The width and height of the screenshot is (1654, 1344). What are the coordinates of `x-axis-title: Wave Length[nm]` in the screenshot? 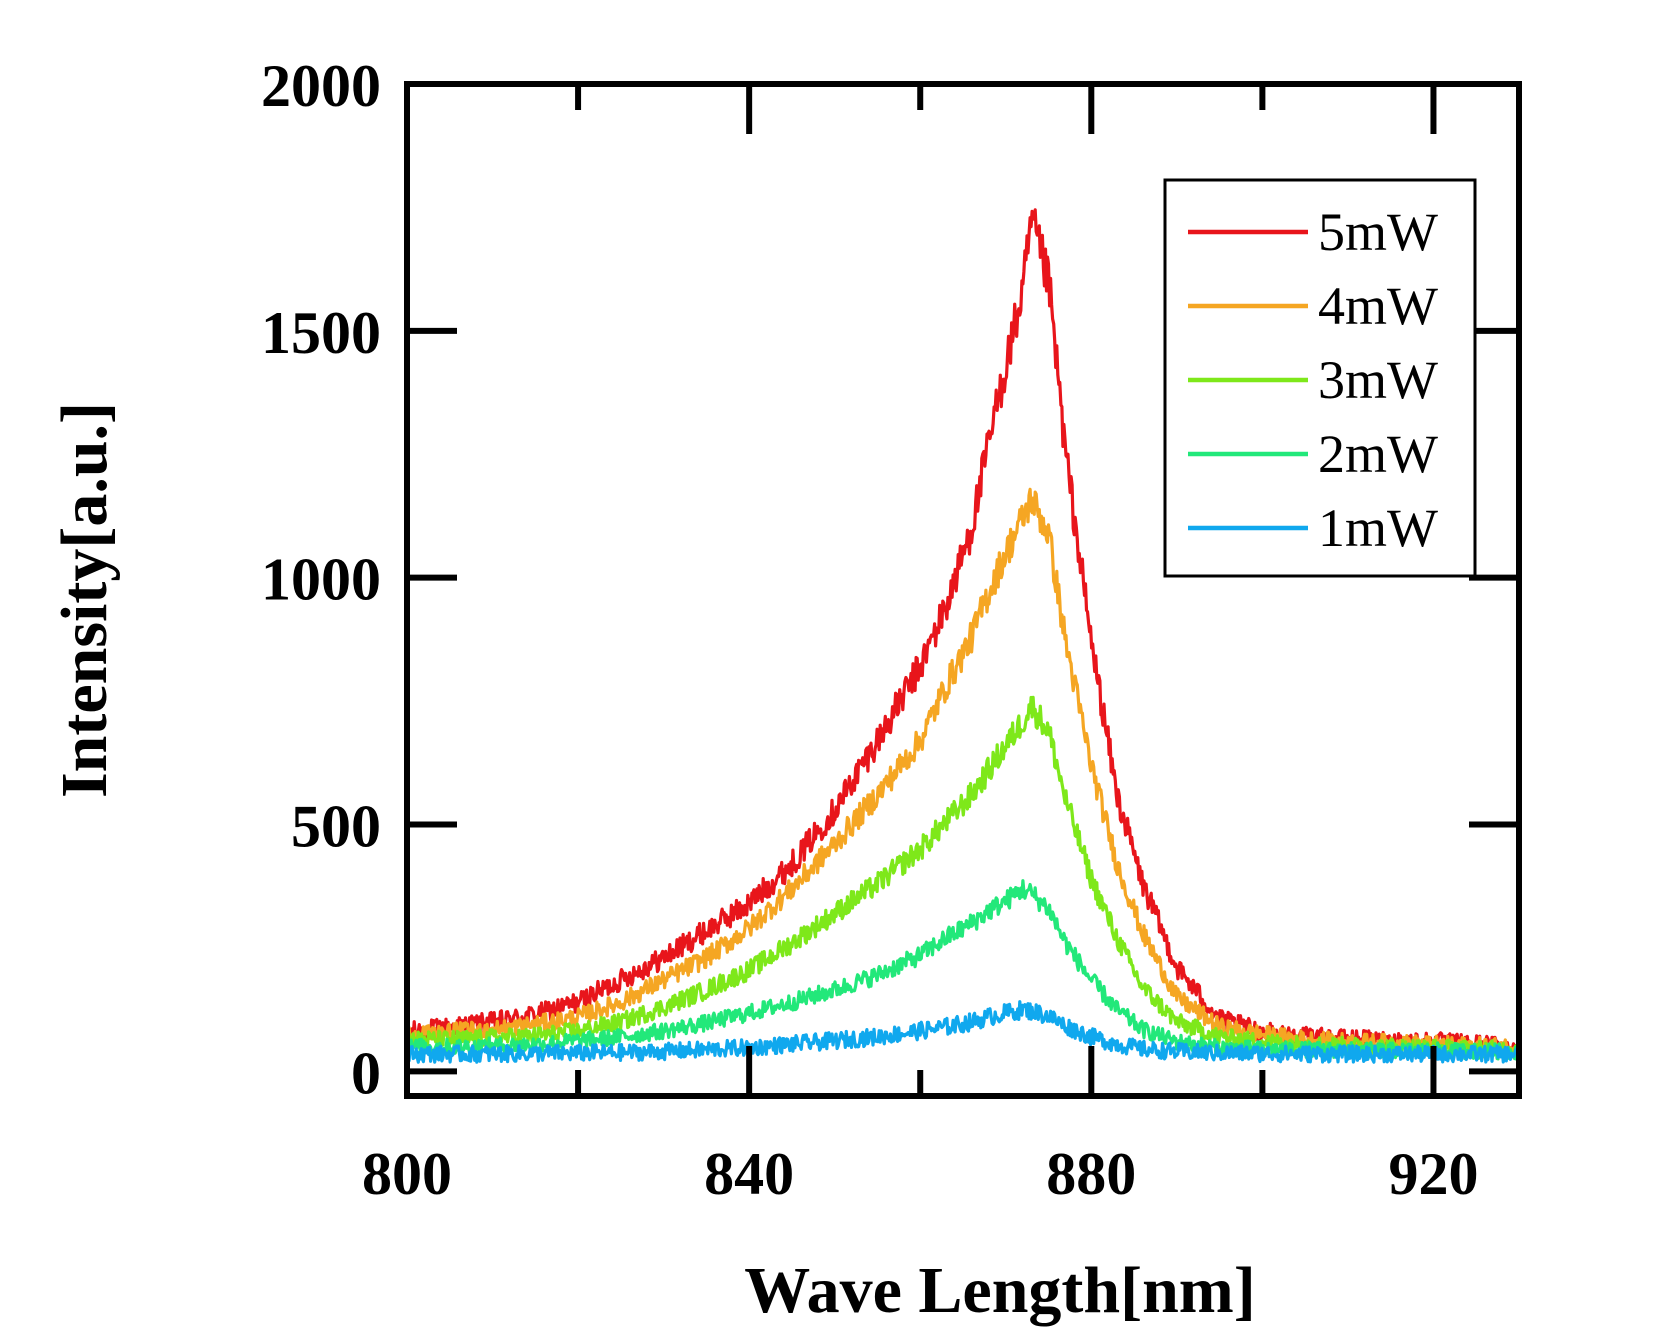 It's located at (1000, 1290).